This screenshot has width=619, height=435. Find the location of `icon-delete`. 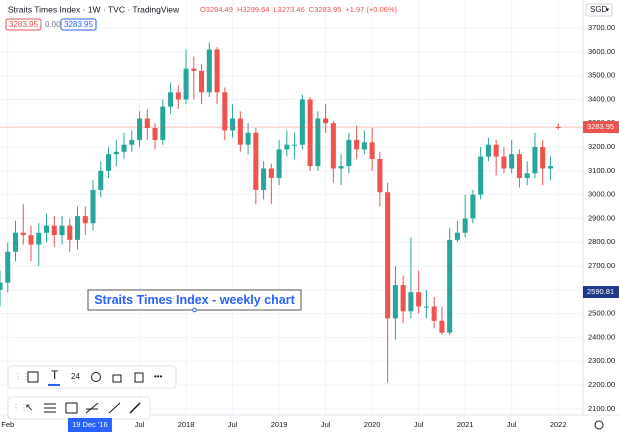

icon-delete is located at coordinates (139, 377).